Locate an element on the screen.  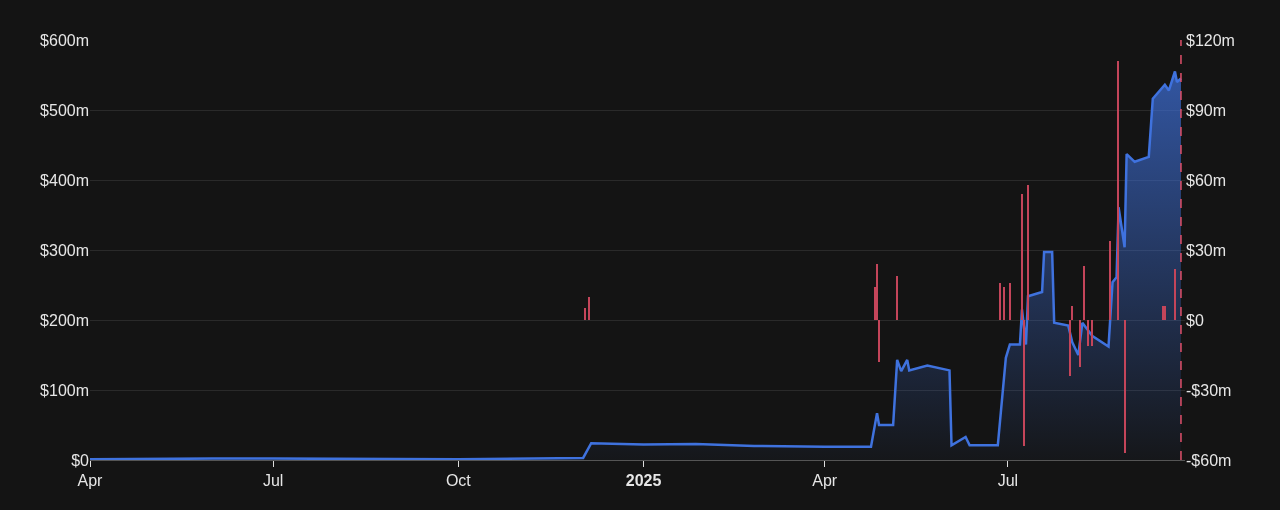
y2-tick-label: $90m is located at coordinates (1206, 110).